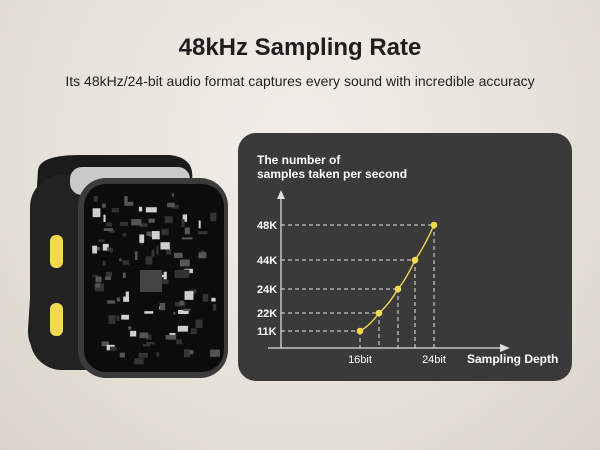 This screenshot has height=450, width=600. What do you see at coordinates (56, 319) in the screenshot?
I see `yellow-button-bottom` at bounding box center [56, 319].